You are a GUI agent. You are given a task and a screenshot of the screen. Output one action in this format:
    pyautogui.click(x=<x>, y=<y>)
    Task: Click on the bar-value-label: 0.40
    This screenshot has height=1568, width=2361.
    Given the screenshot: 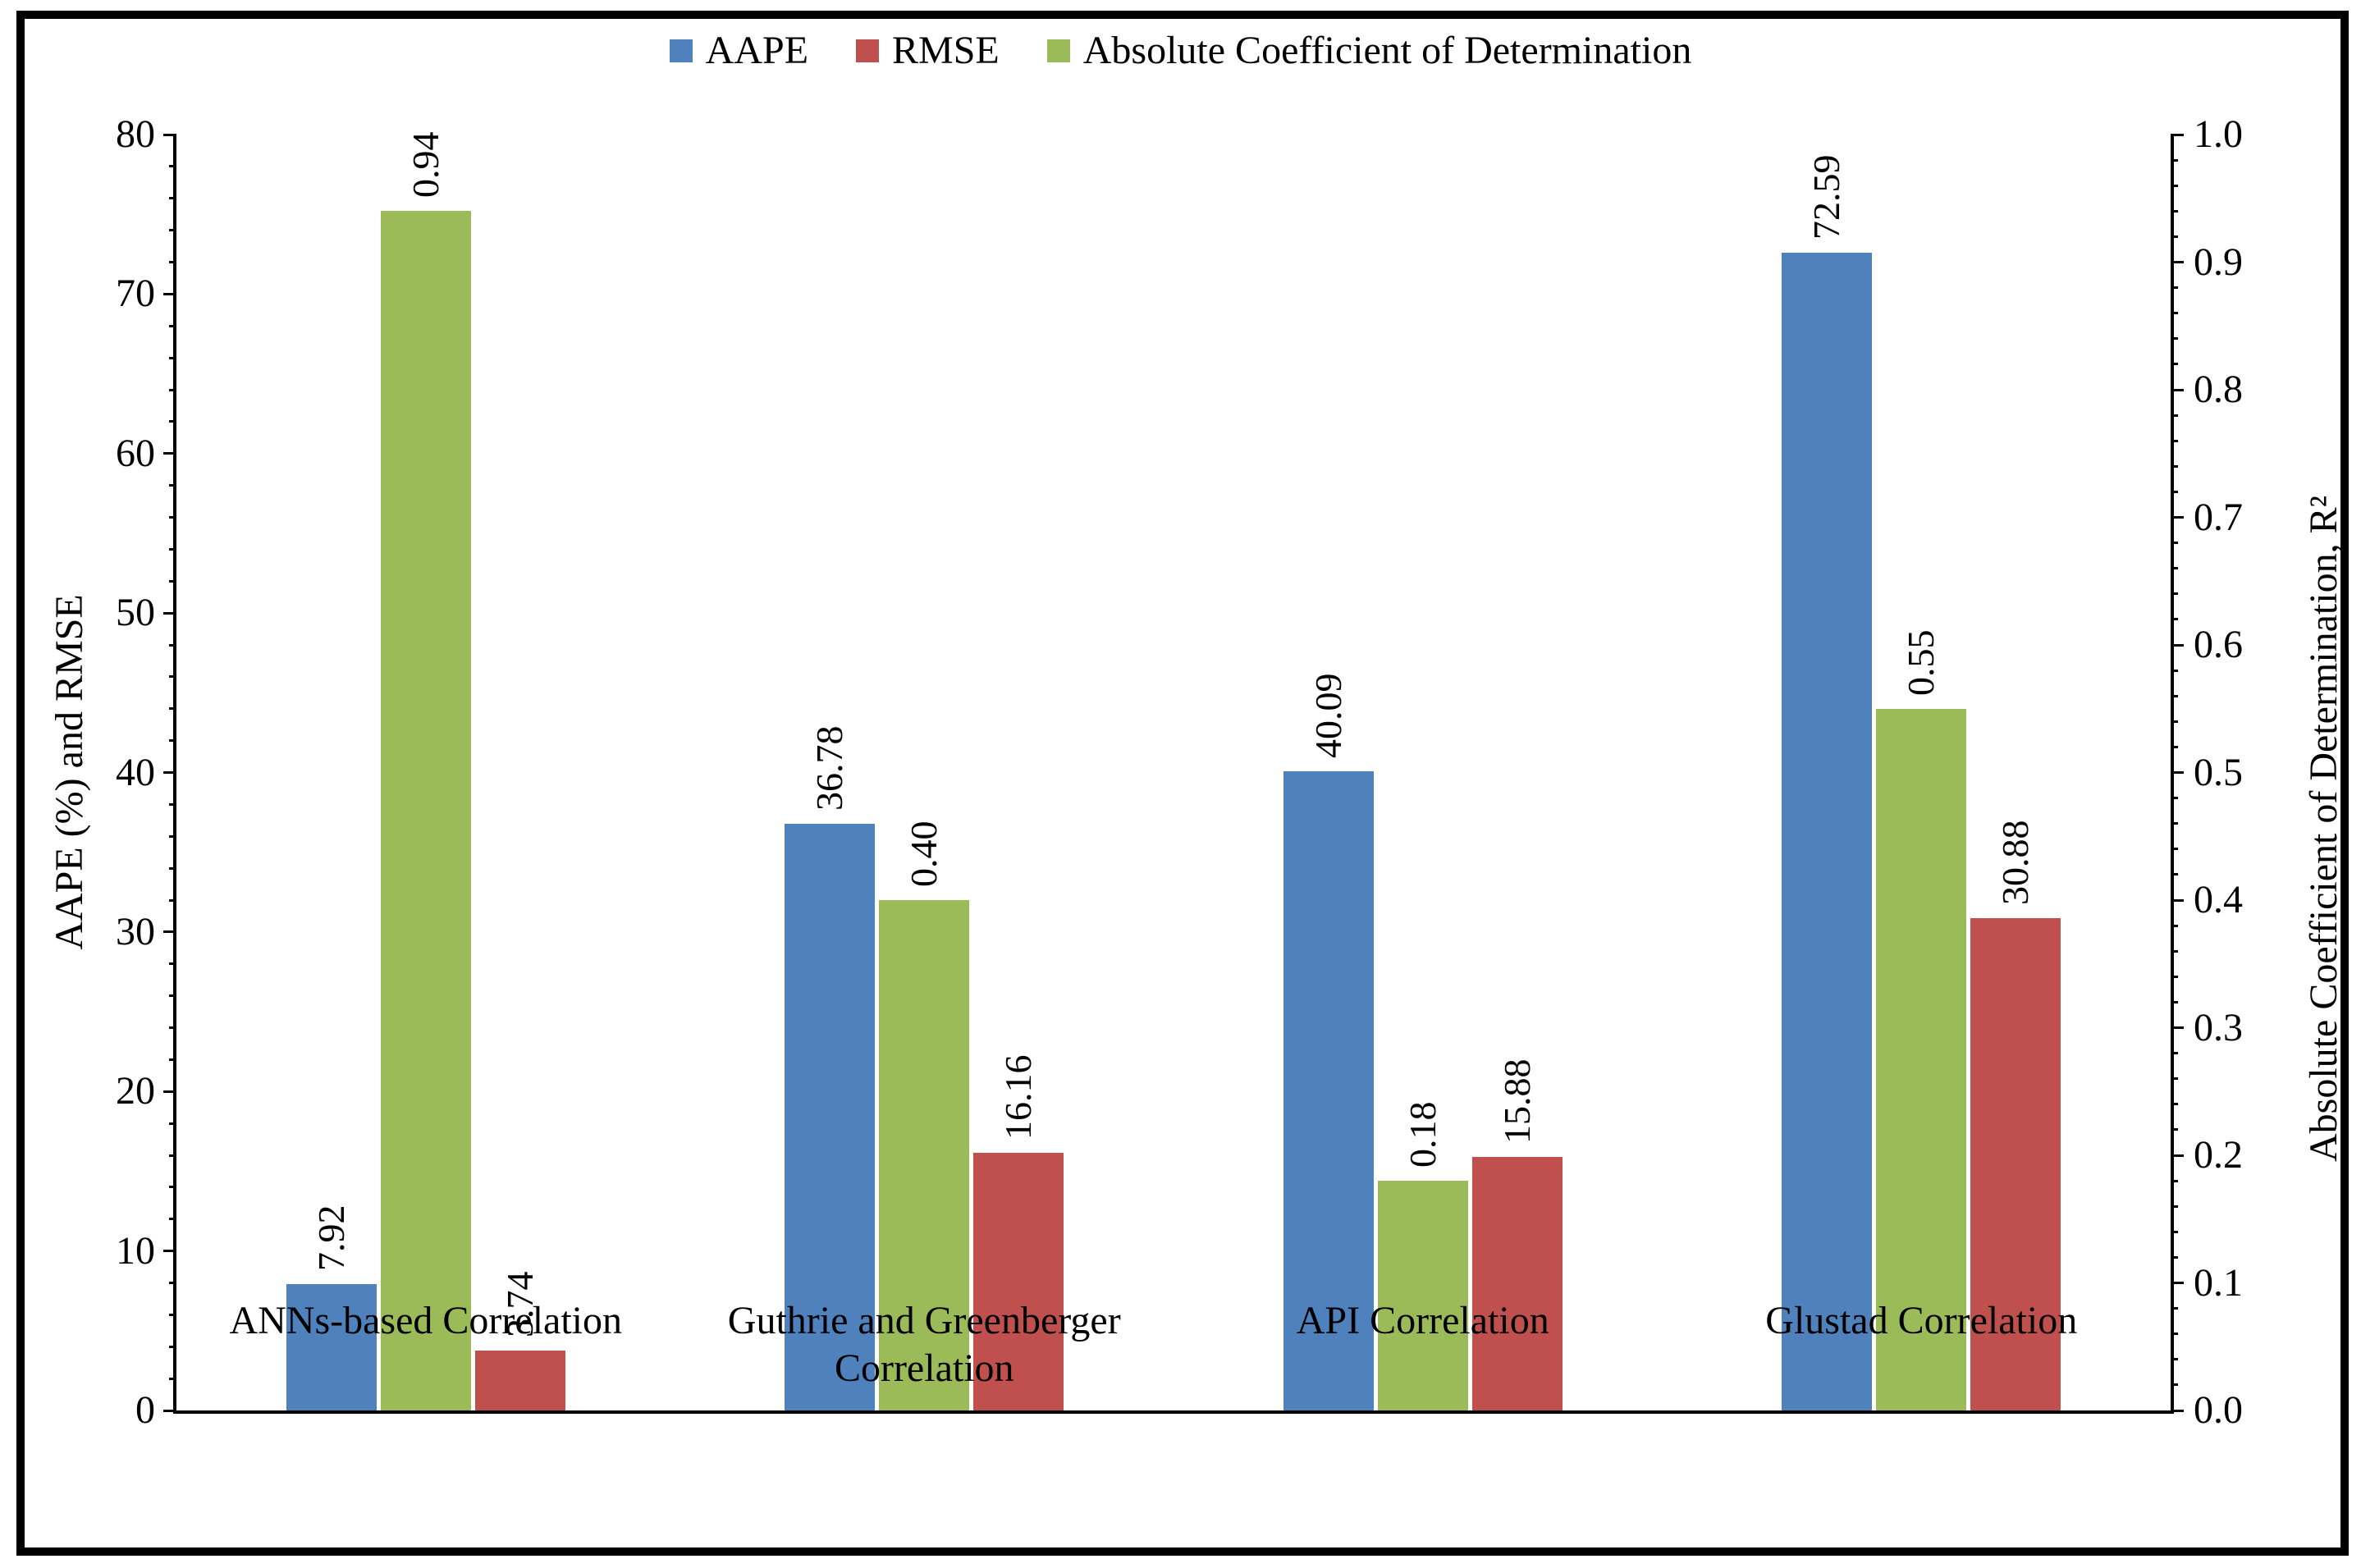 What is the action you would take?
    pyautogui.click(x=924, y=854)
    